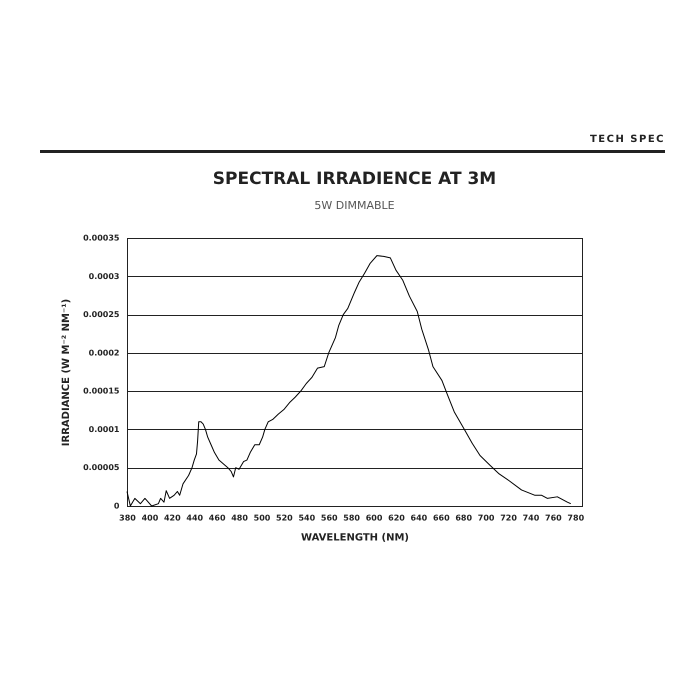 The width and height of the screenshot is (700, 700). What do you see at coordinates (531, 518) in the screenshot?
I see `x-tick-label: 740` at bounding box center [531, 518].